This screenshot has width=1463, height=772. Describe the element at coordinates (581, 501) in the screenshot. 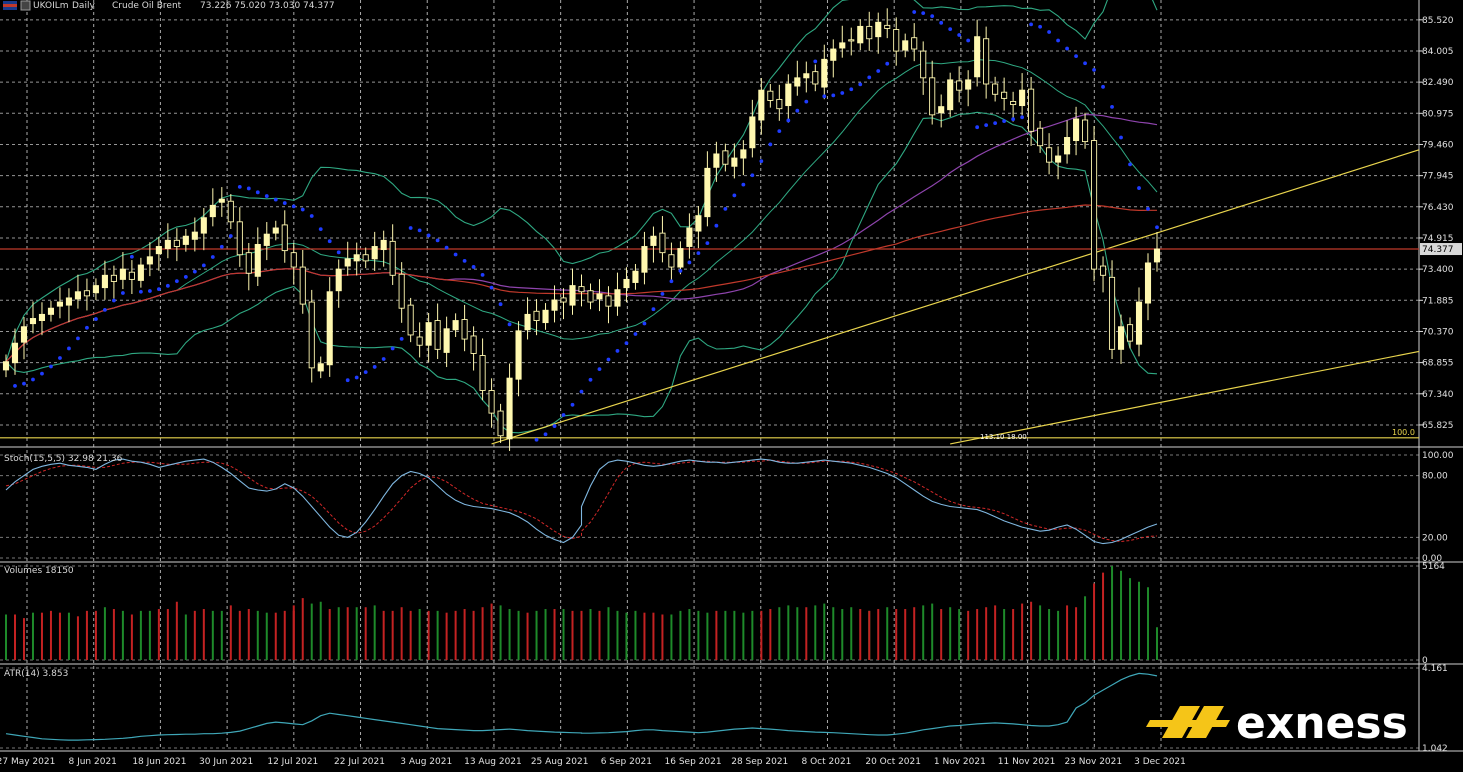

I see `stochastic-panel` at that location.